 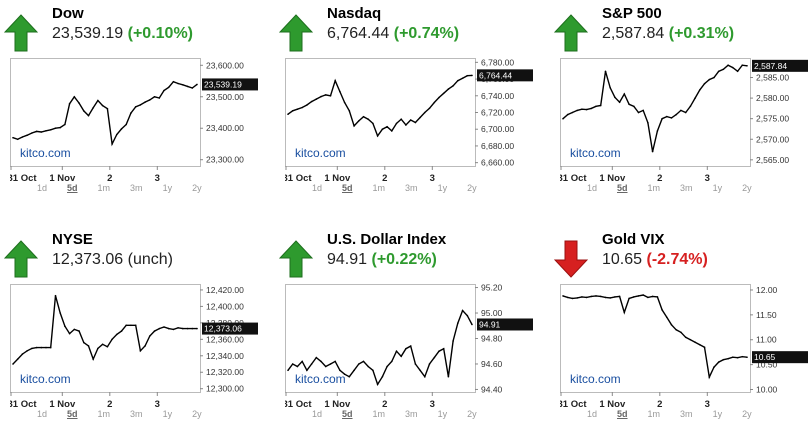 I want to click on index-title: Gold VIX, so click(x=633, y=239).